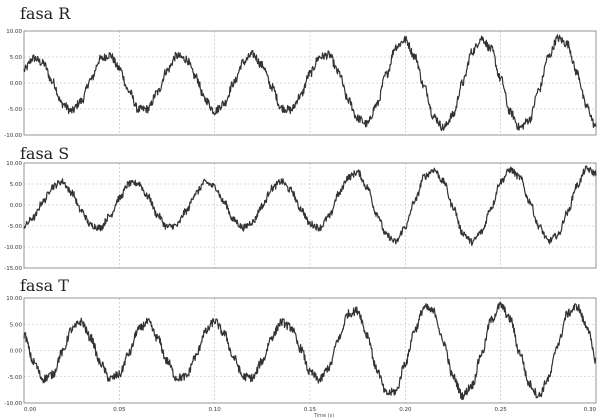  What do you see at coordinates (45, 13) in the screenshot?
I see `panel-title: fasa R` at bounding box center [45, 13].